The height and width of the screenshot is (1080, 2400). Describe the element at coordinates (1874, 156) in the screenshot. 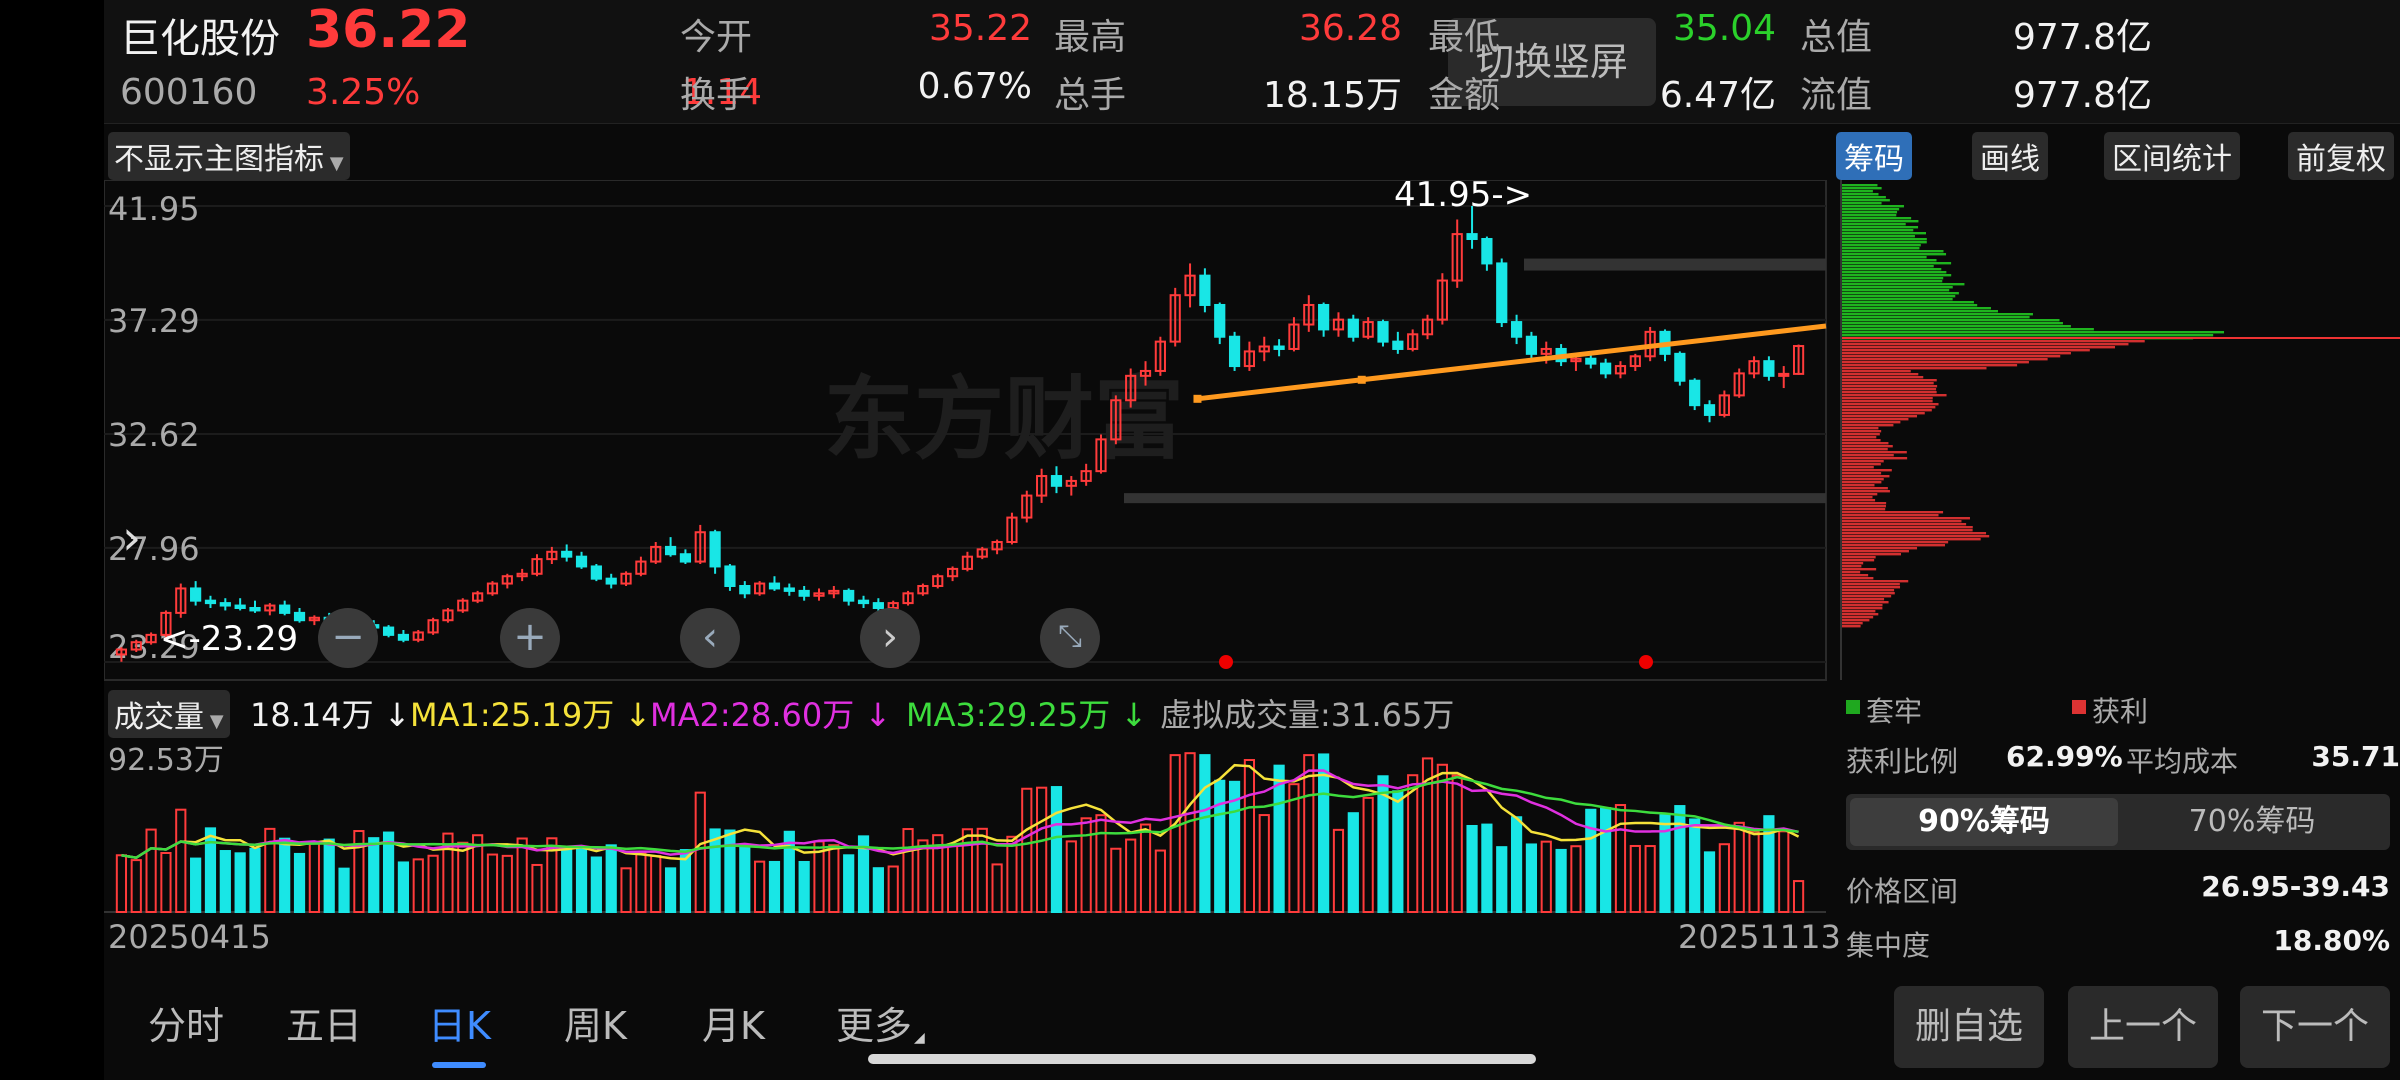

I see `chip-tab: 筹码` at that location.